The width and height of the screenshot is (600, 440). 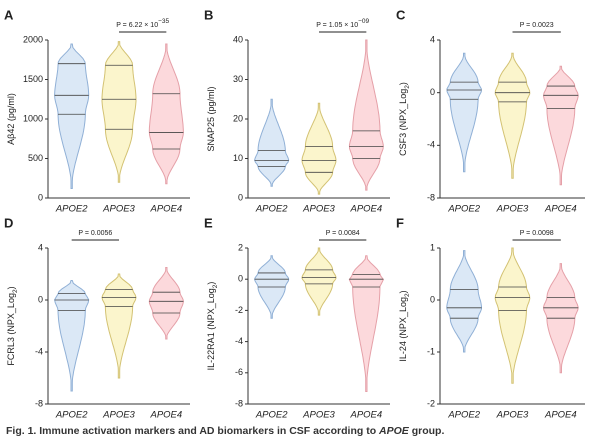 What do you see at coordinates (208, 14) in the screenshot?
I see `panel-letter: B` at bounding box center [208, 14].